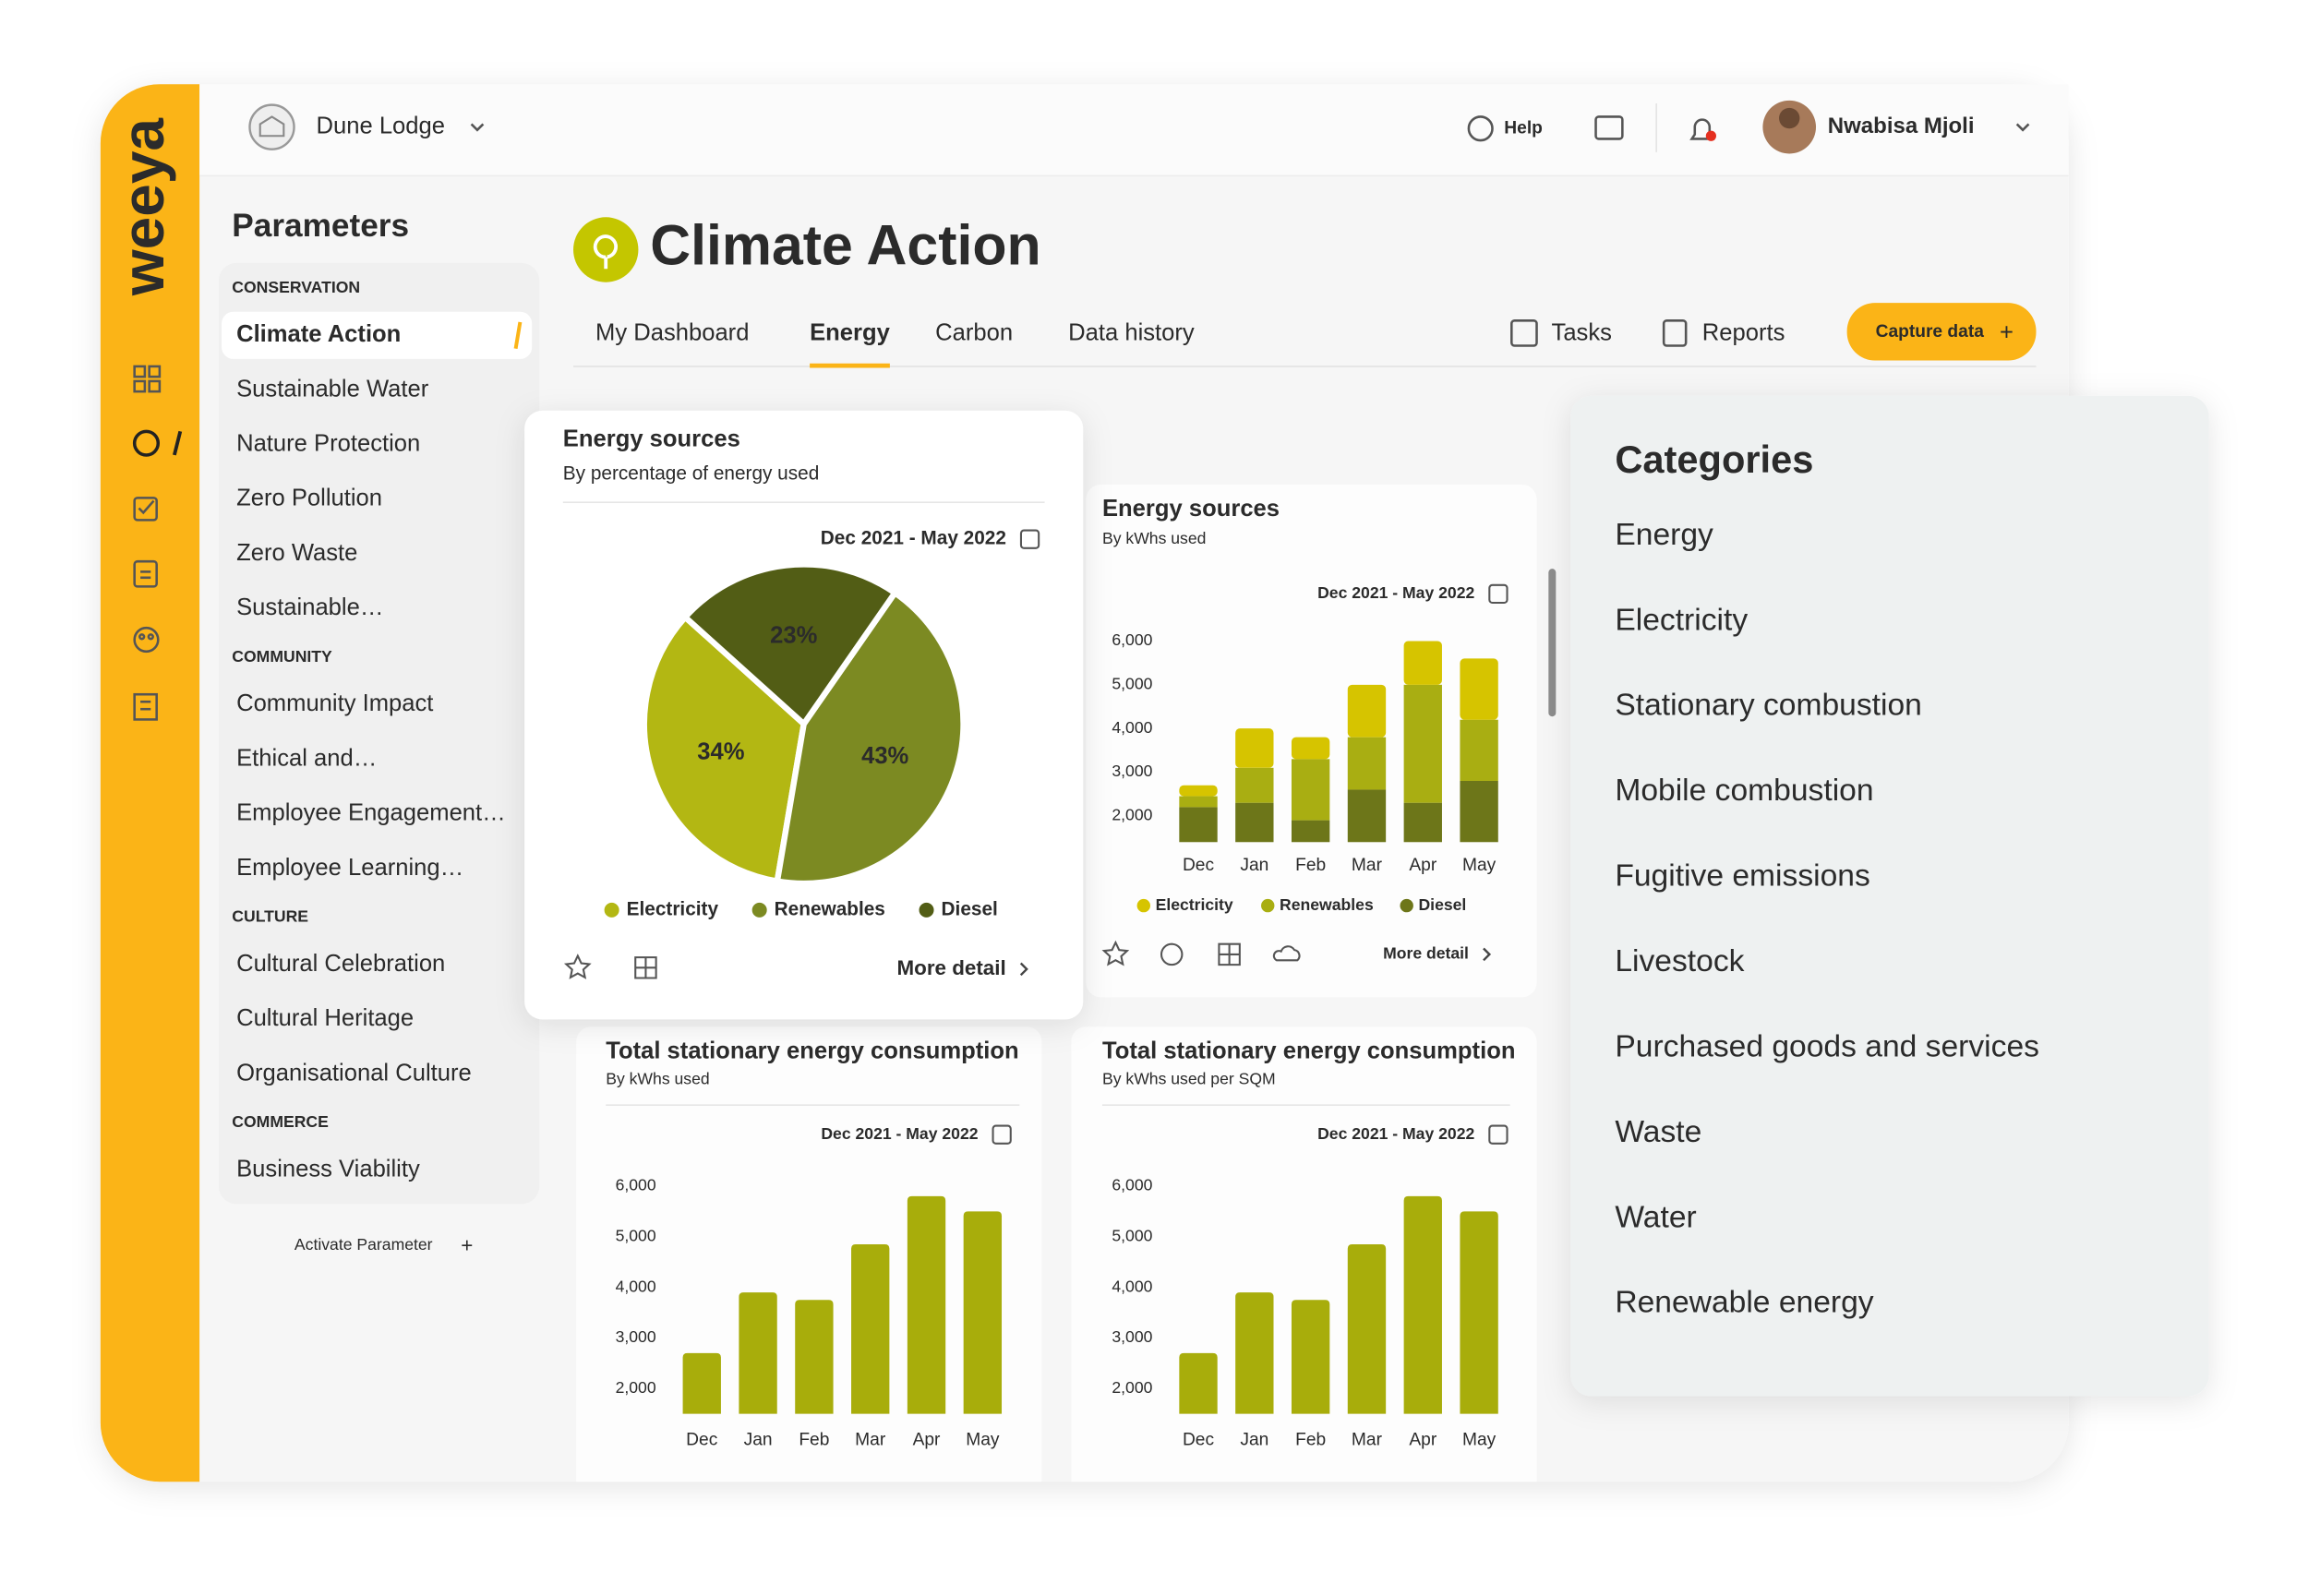 The width and height of the screenshot is (2308, 1596). Describe the element at coordinates (1827, 1046) in the screenshot. I see `category-item: Purchased goods and services` at that location.